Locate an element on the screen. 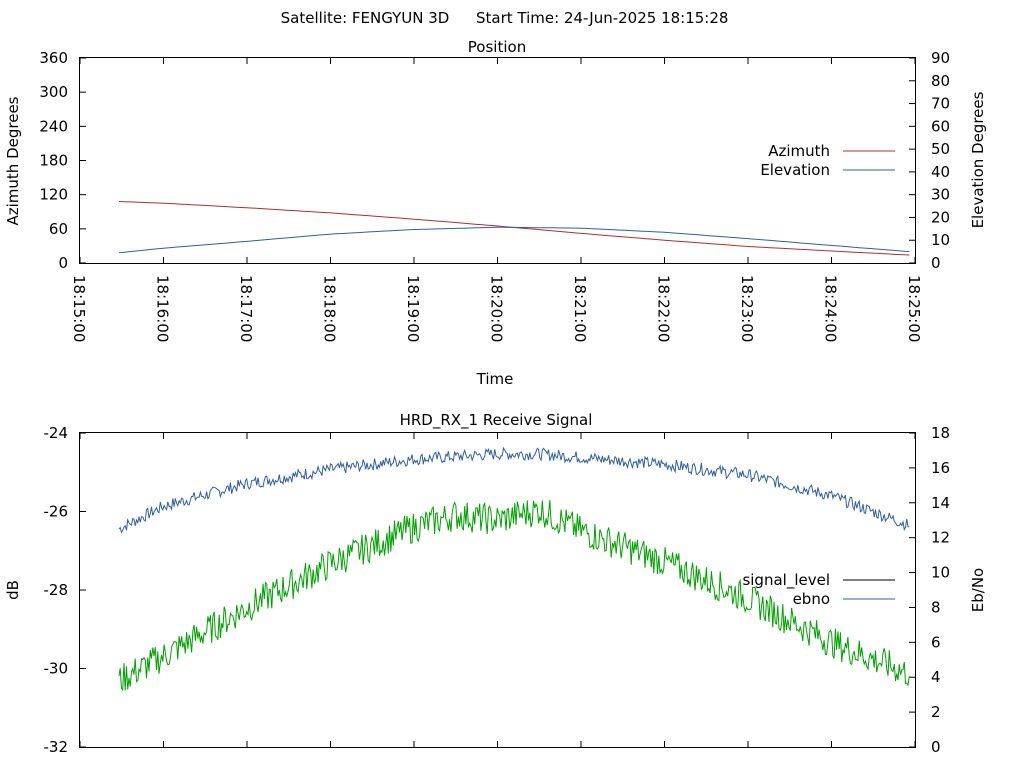 The height and width of the screenshot is (768, 1024). legend-label: Azimuth is located at coordinates (799, 151).